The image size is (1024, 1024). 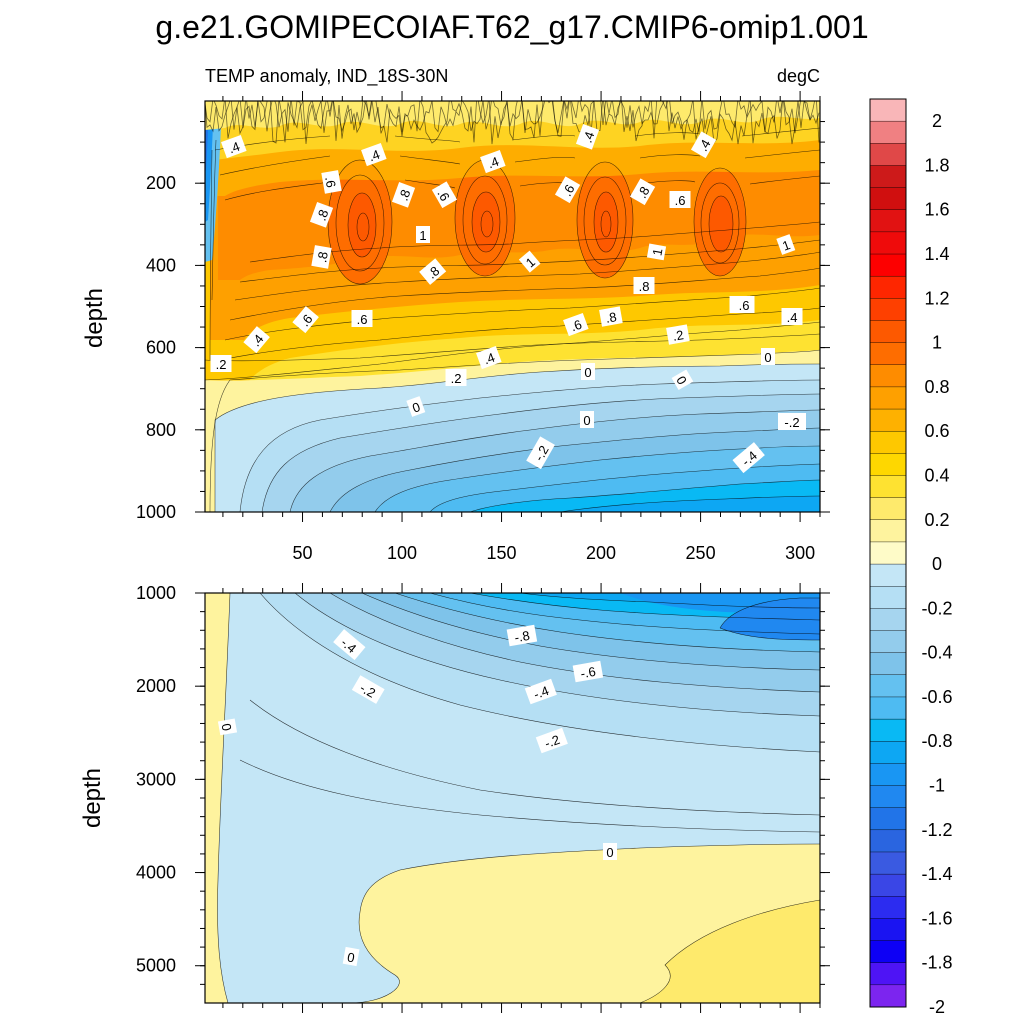 I want to click on x-tick-label: 250, so click(x=701, y=553).